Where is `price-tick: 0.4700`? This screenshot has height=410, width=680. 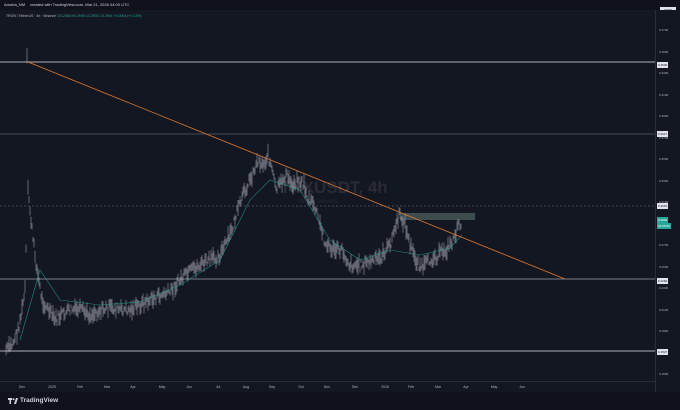
price-tick: 0.4700 is located at coordinates (664, 30).